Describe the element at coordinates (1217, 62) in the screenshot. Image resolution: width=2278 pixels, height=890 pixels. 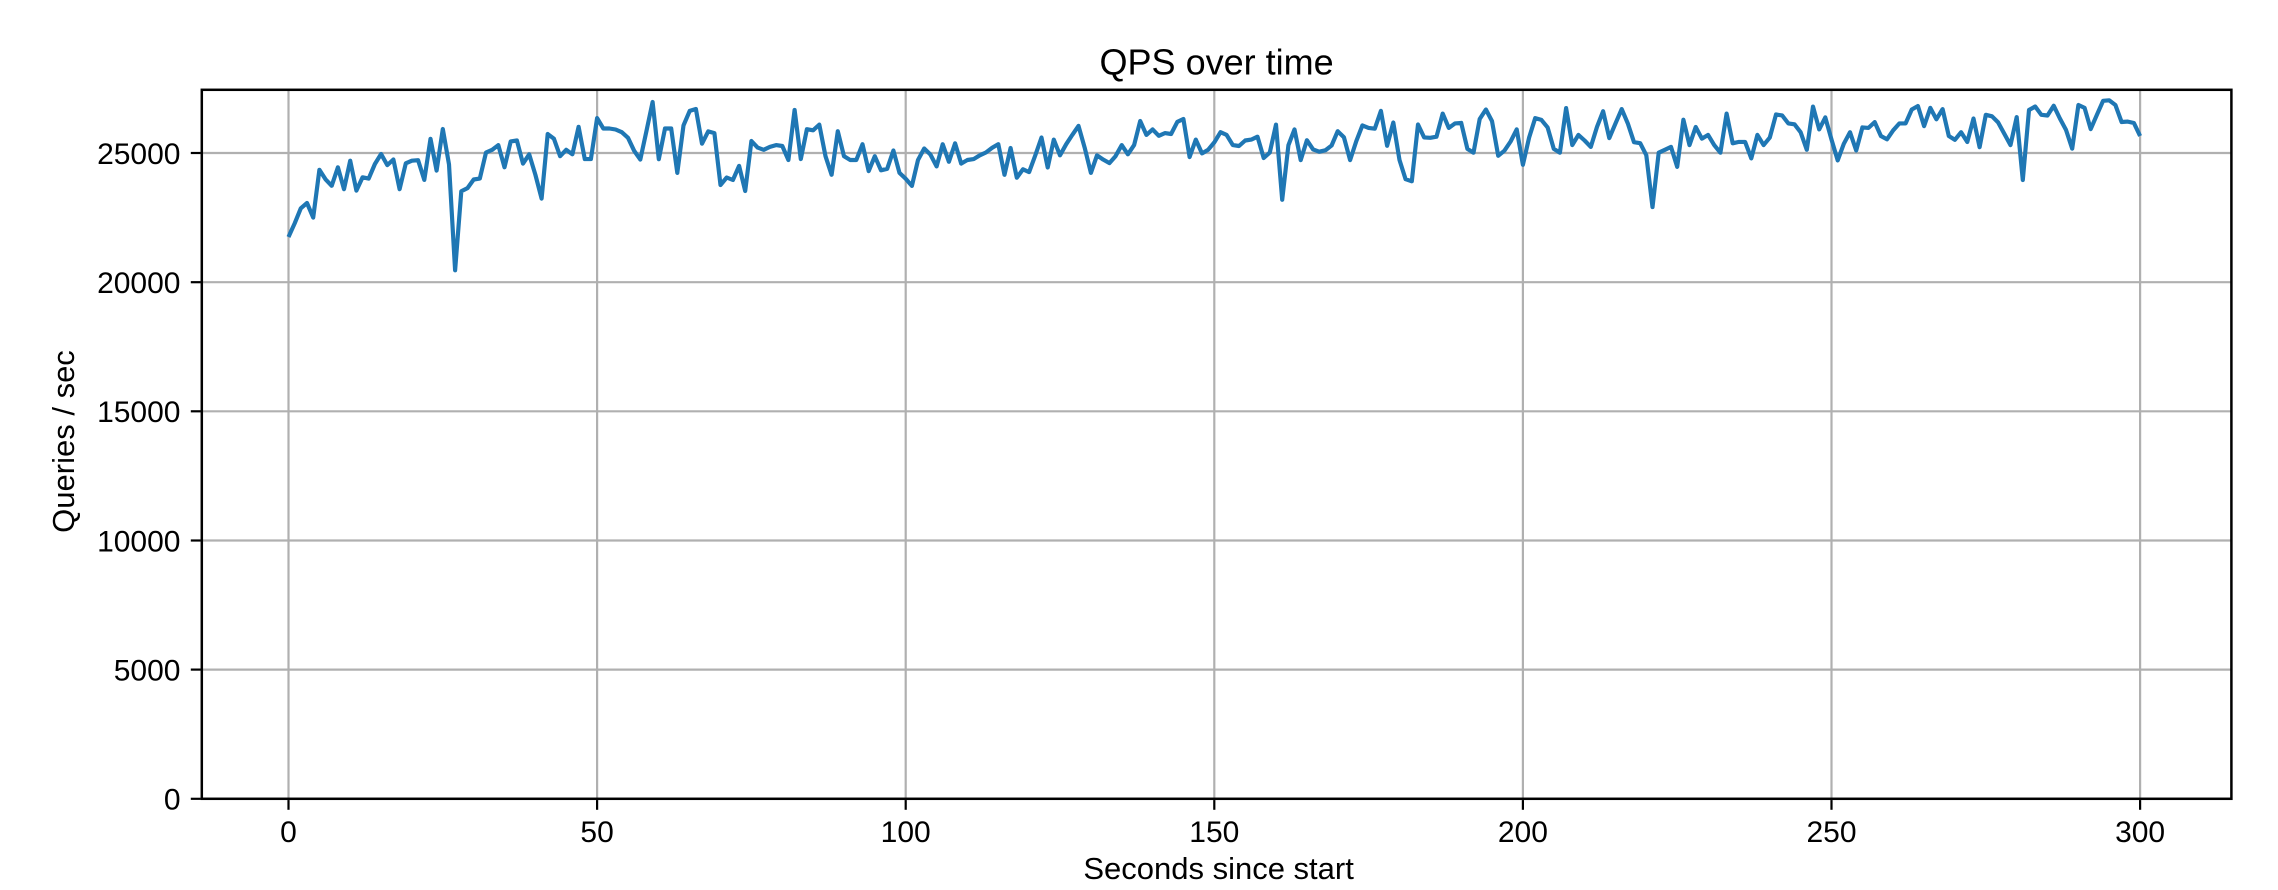
I see `svg-text: QPS over time` at that location.